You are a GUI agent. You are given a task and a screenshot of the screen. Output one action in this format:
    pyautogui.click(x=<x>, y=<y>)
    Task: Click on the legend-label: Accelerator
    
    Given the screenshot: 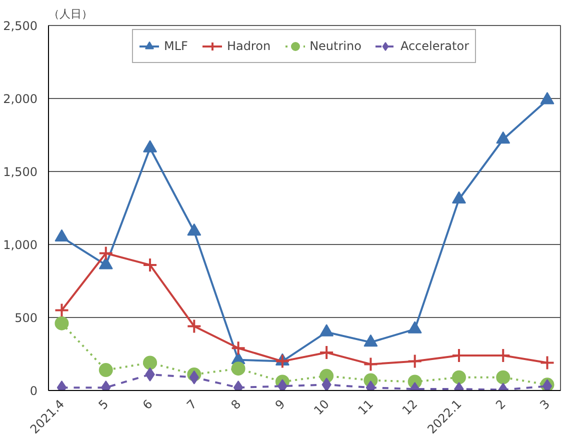 What is the action you would take?
    pyautogui.click(x=435, y=46)
    